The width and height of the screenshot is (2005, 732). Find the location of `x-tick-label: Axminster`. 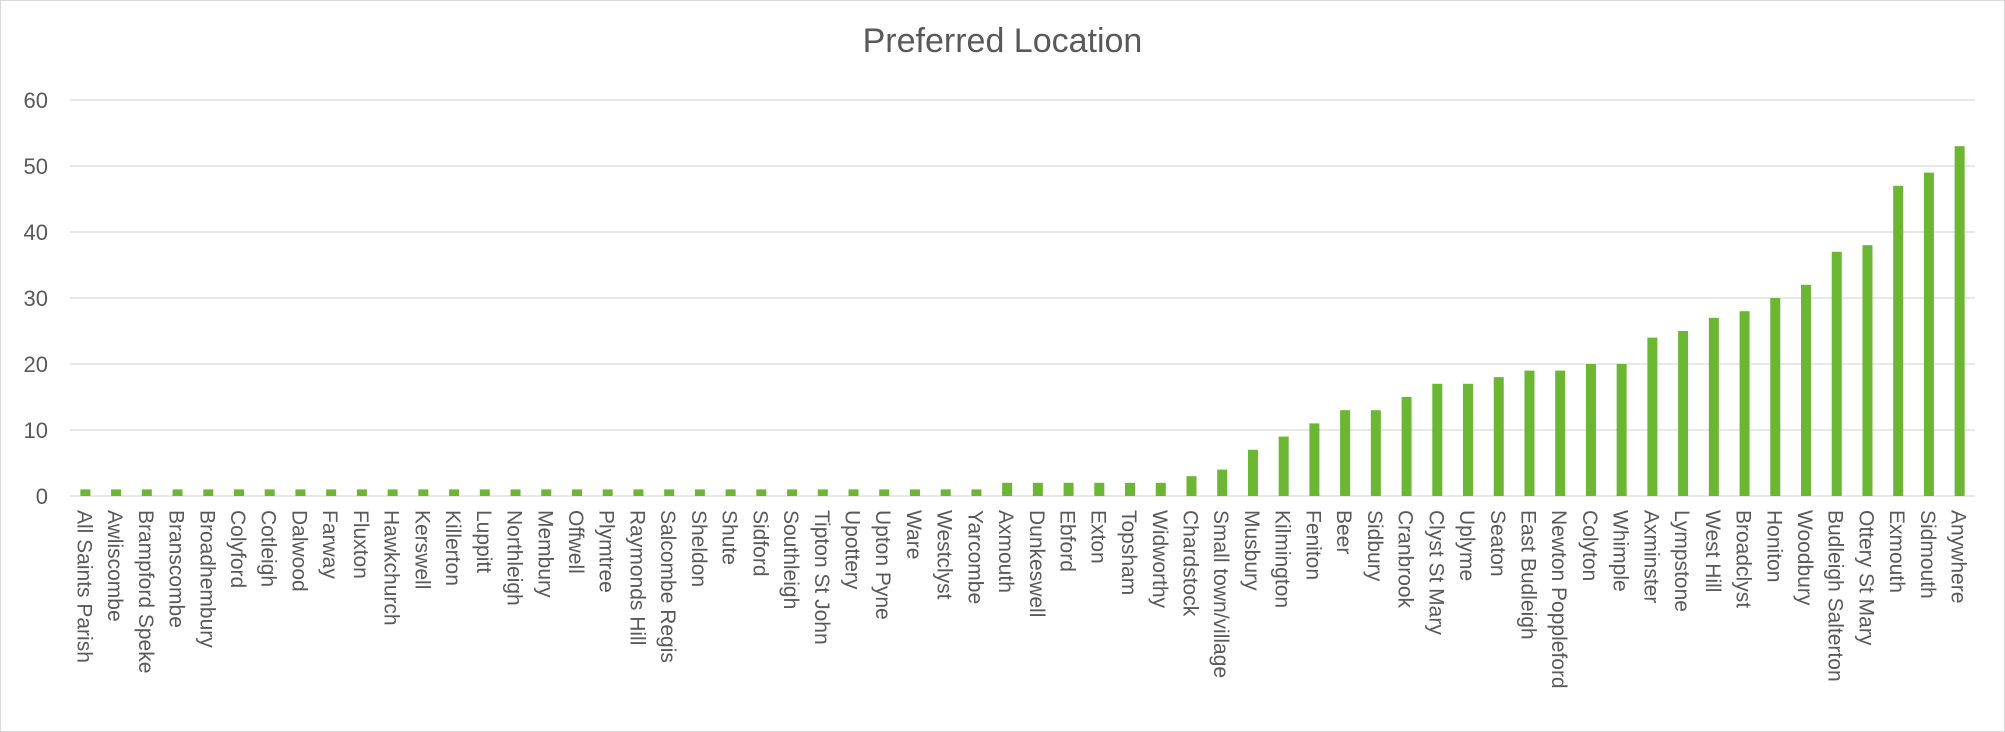

x-tick-label: Axminster is located at coordinates (1650, 556).